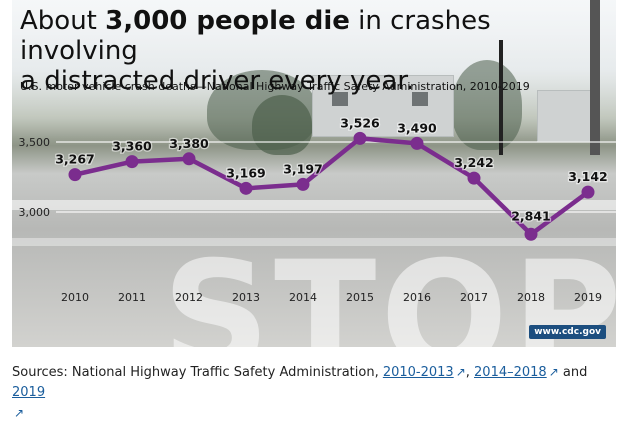 The height and width of the screenshot is (424, 627). What do you see at coordinates (189, 297) in the screenshot?
I see `x-tick-label: 2012` at bounding box center [189, 297].